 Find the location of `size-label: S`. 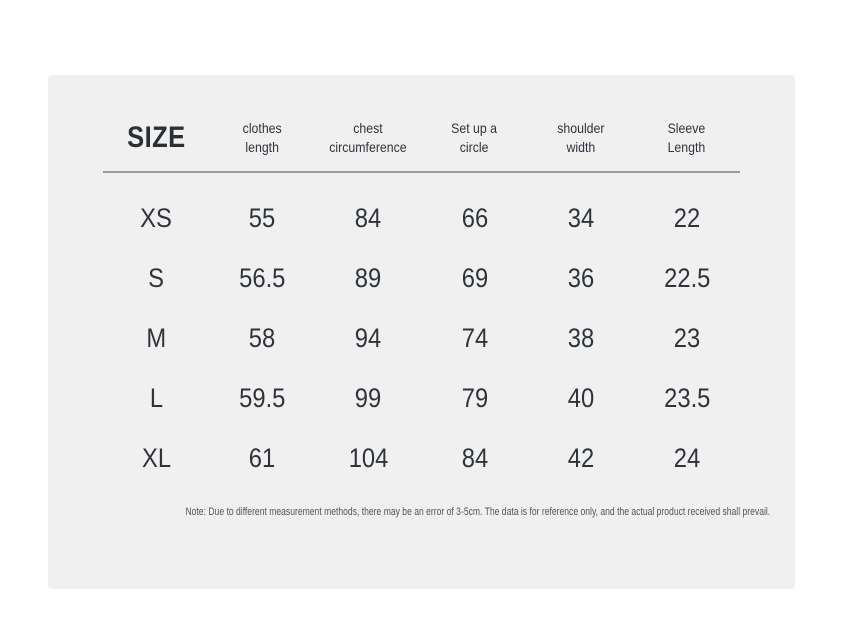

size-label: S is located at coordinates (156, 278).